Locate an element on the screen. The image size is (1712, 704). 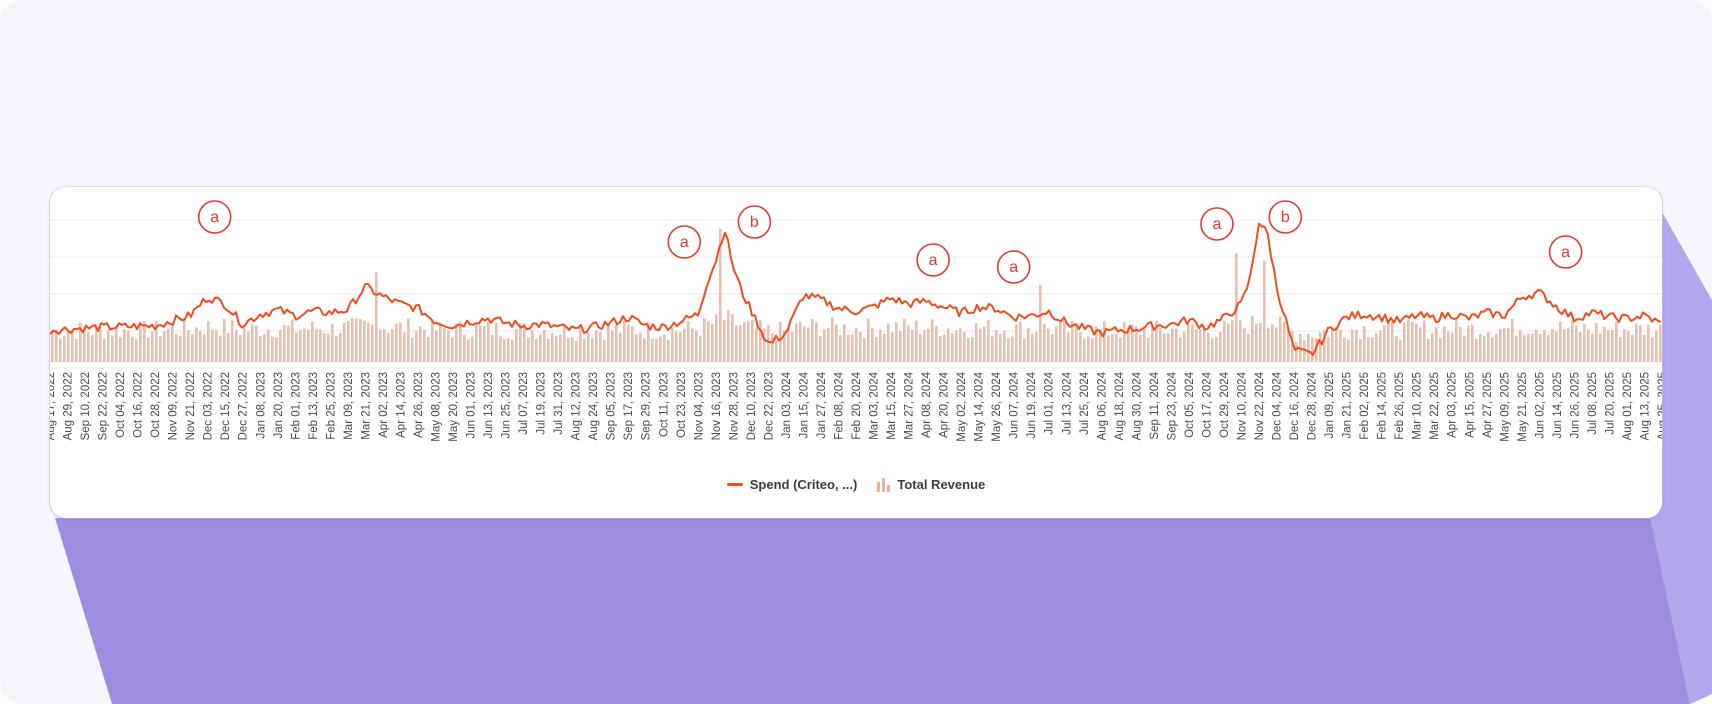
legend-label-revenue: Total Revenue is located at coordinates (941, 484).